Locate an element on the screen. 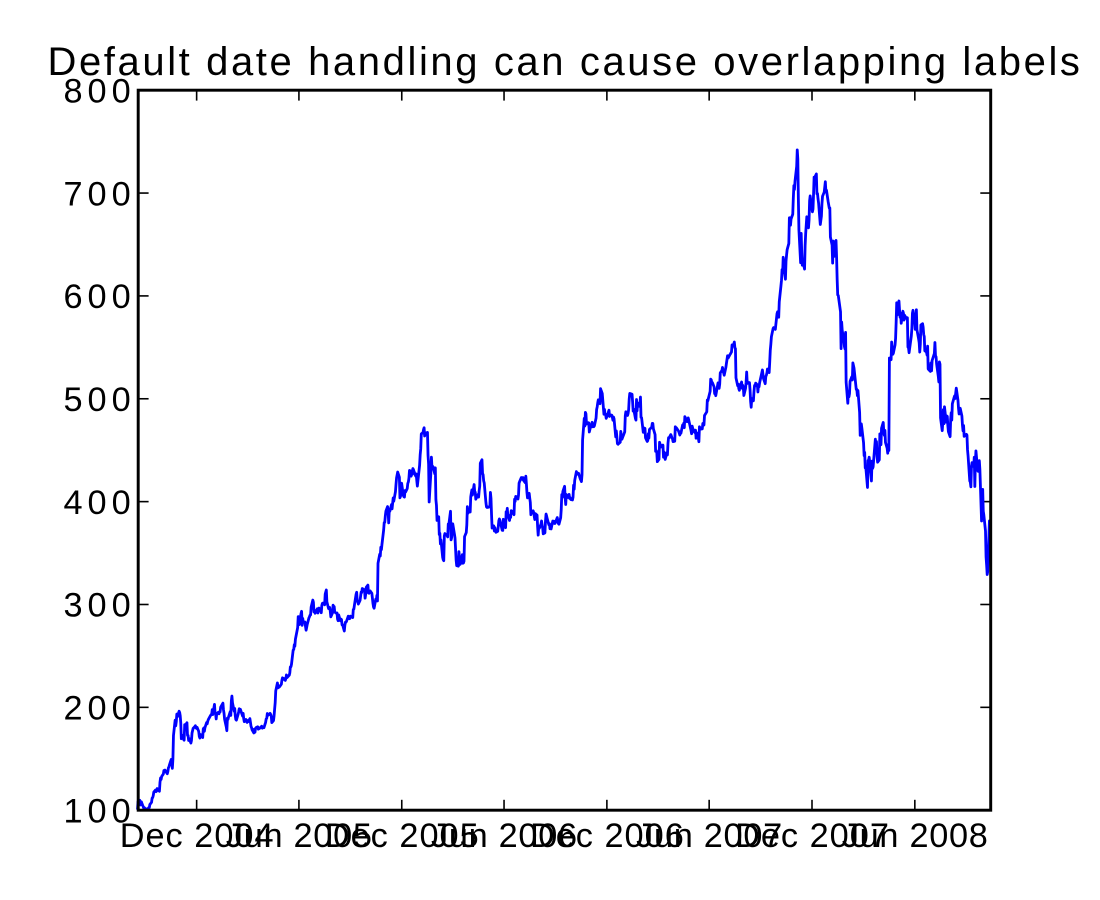  svg-text: Jun 2007 is located at coordinates (709, 836).